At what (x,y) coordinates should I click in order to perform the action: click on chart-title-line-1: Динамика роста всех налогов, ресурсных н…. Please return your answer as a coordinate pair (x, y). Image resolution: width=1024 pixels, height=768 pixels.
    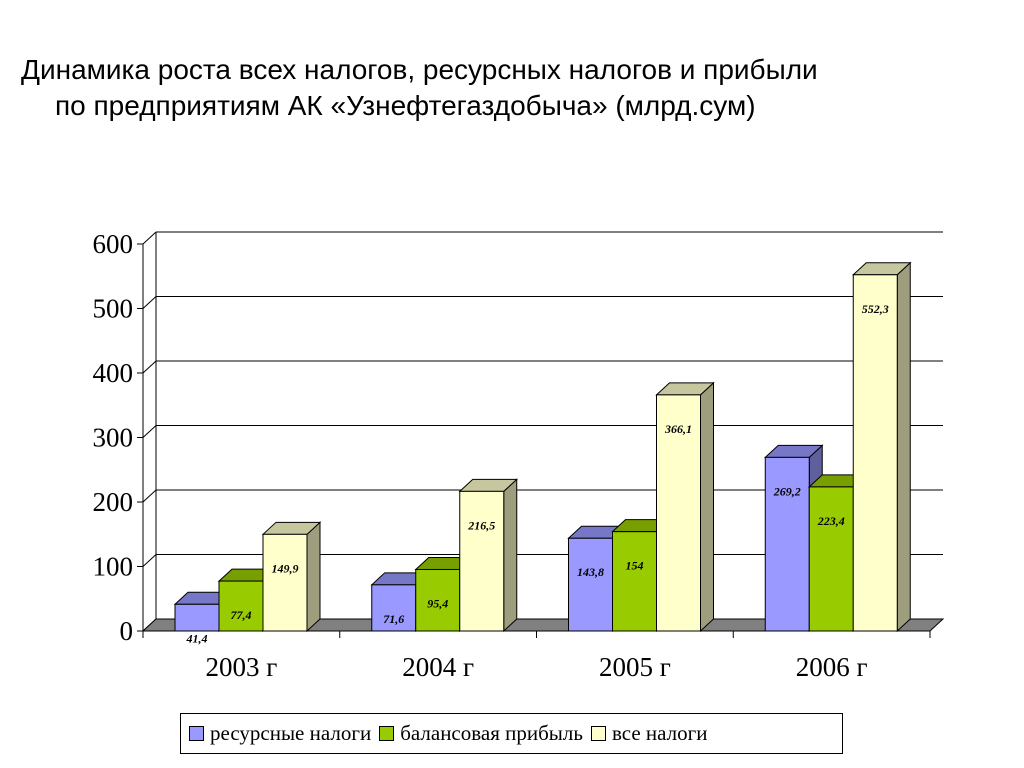
    Looking at the image, I should click on (419, 69).